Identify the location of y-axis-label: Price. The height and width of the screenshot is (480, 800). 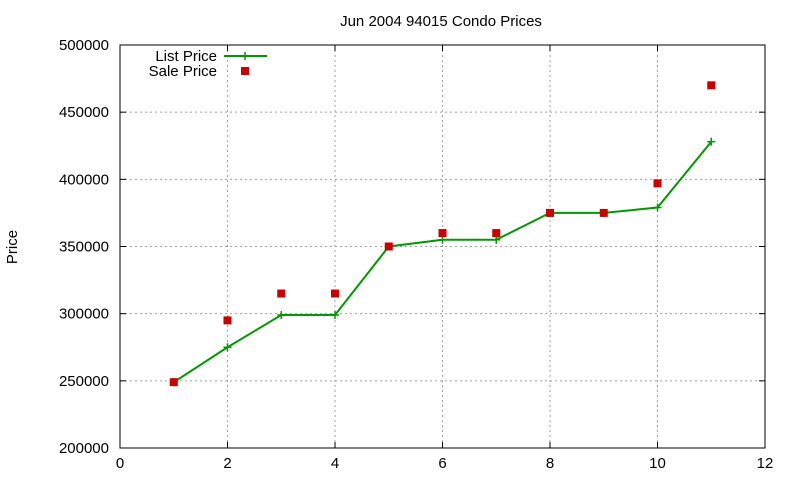
(12, 247).